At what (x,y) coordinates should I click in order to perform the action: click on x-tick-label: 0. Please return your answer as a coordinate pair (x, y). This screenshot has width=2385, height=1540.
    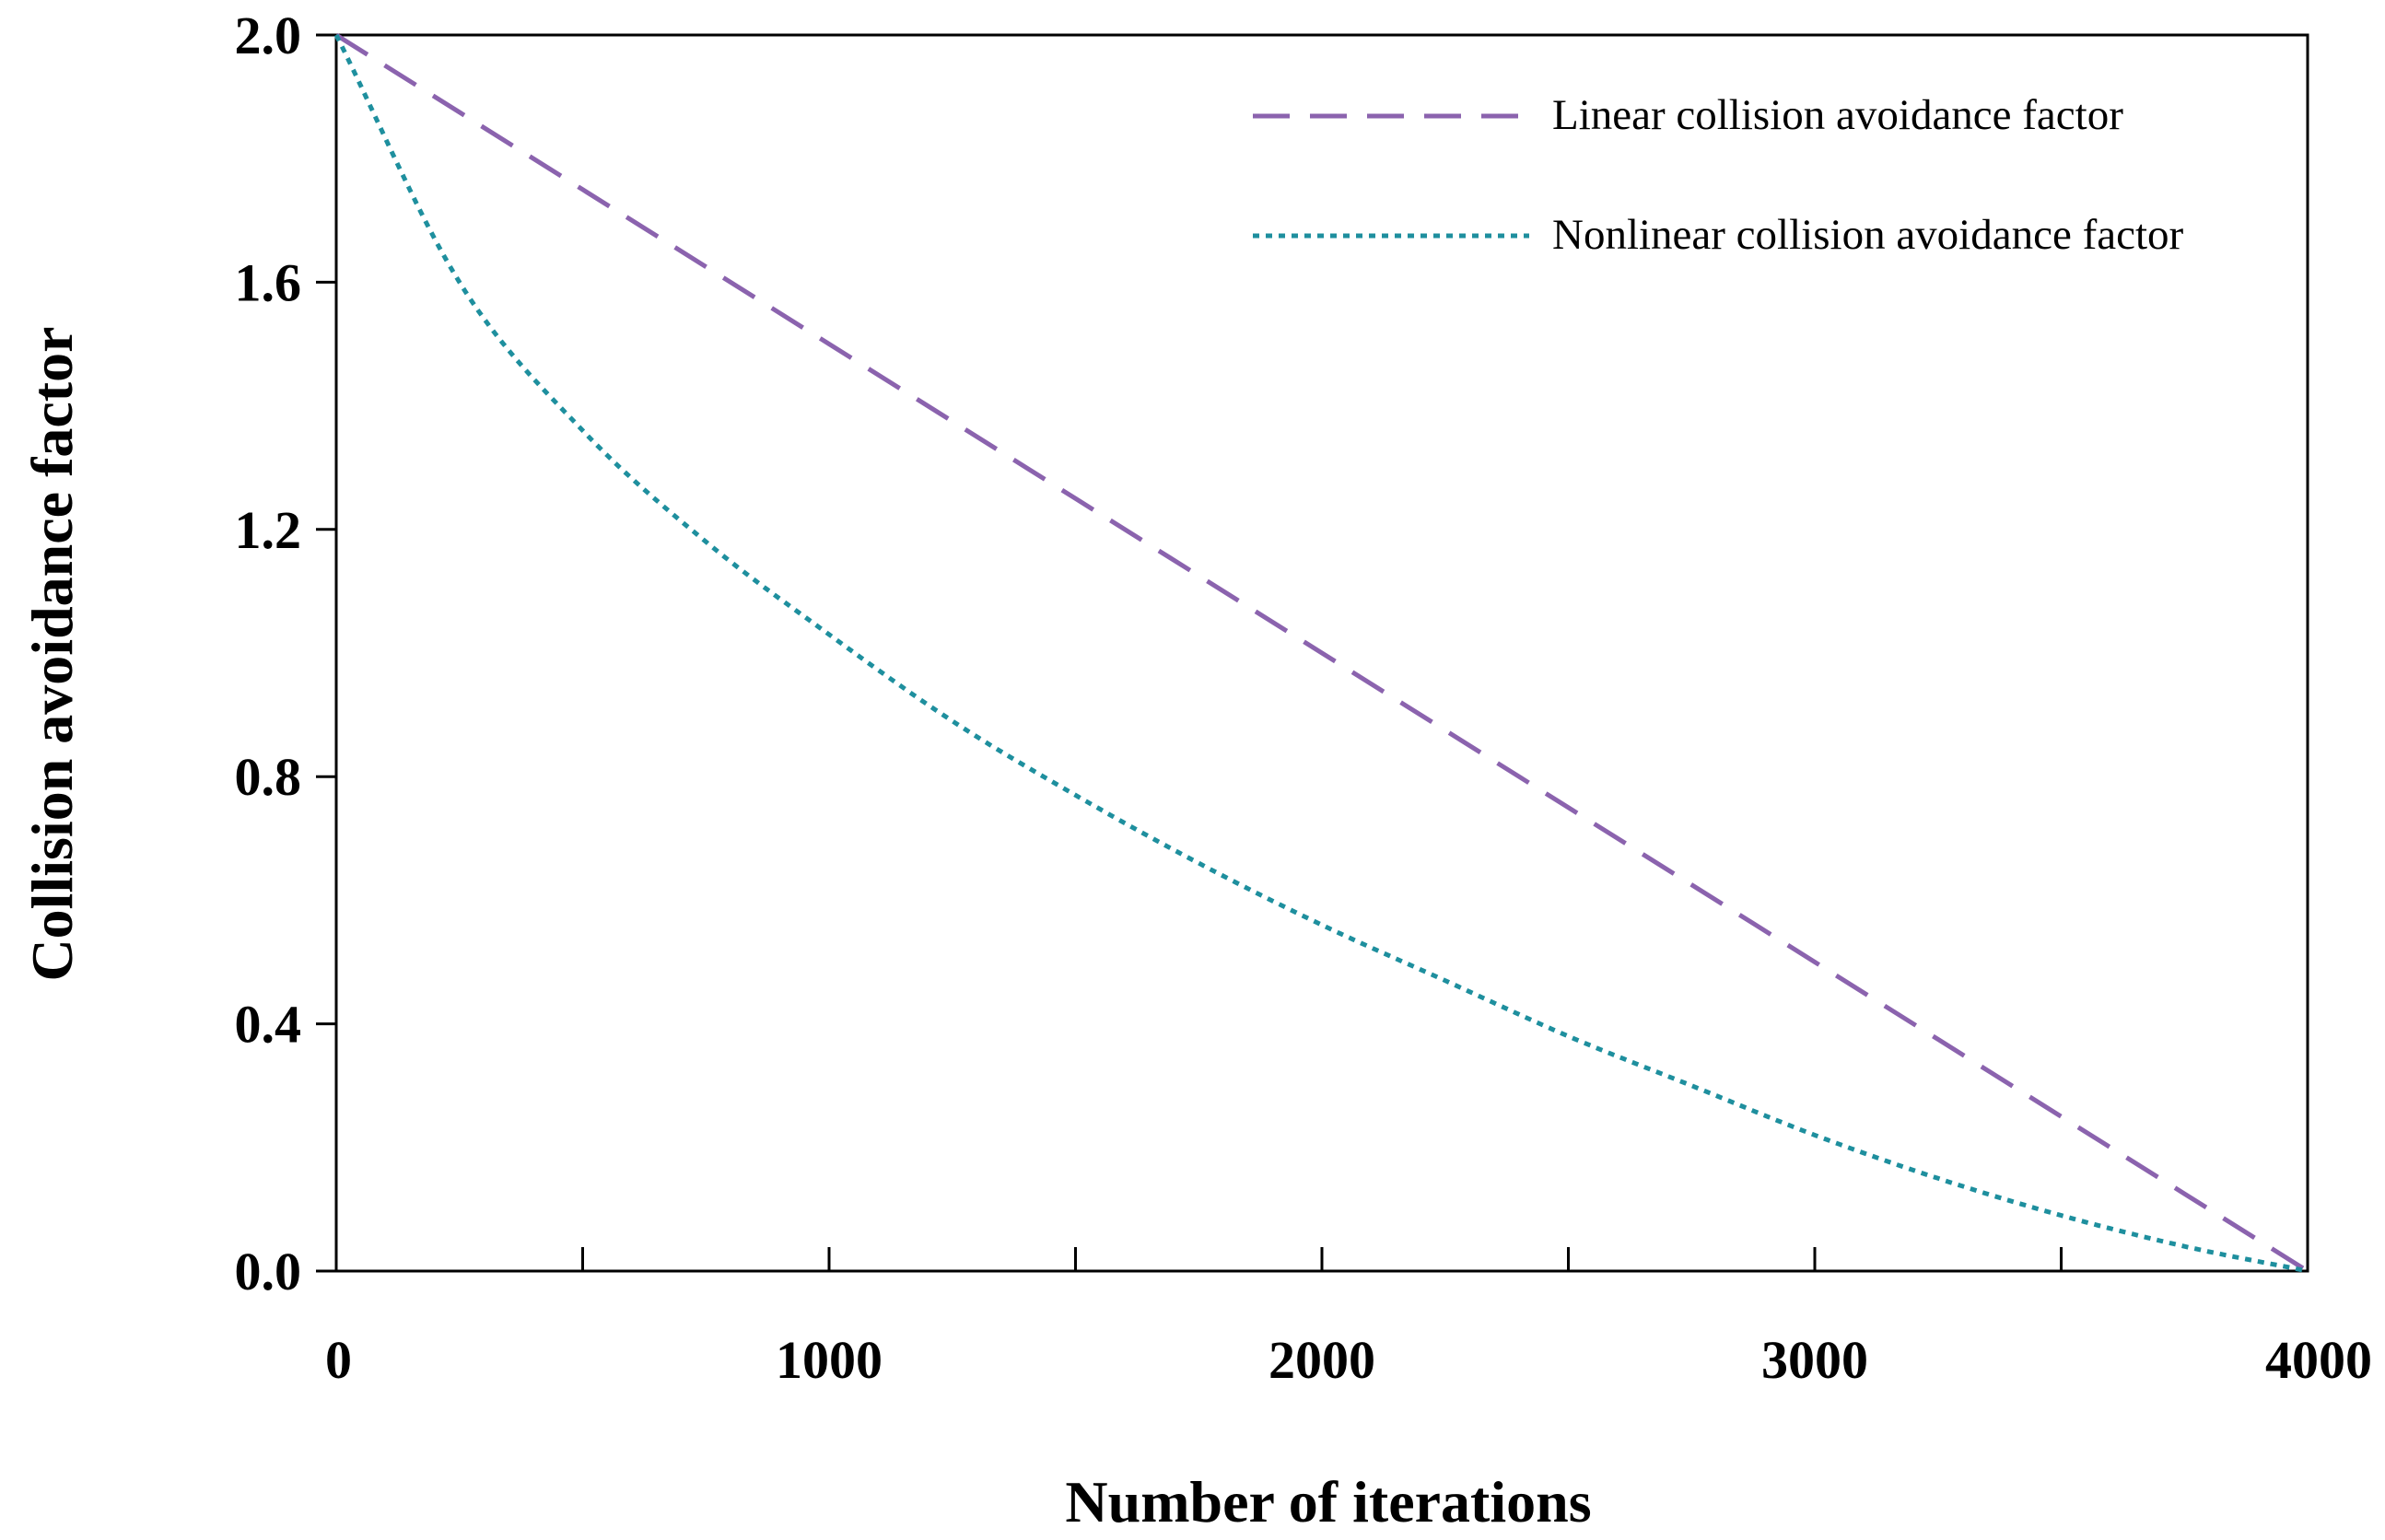
    Looking at the image, I should click on (338, 1360).